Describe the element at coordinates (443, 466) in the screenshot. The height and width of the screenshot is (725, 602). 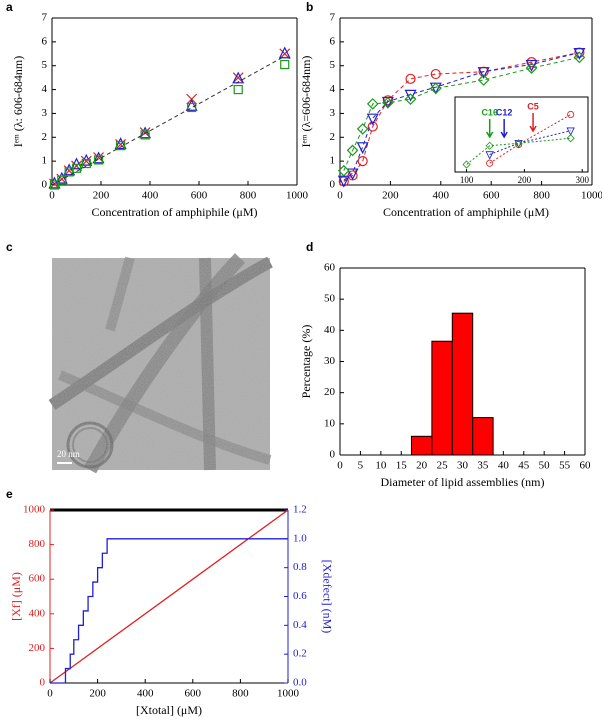
I see `x-tick-label: 25` at that location.